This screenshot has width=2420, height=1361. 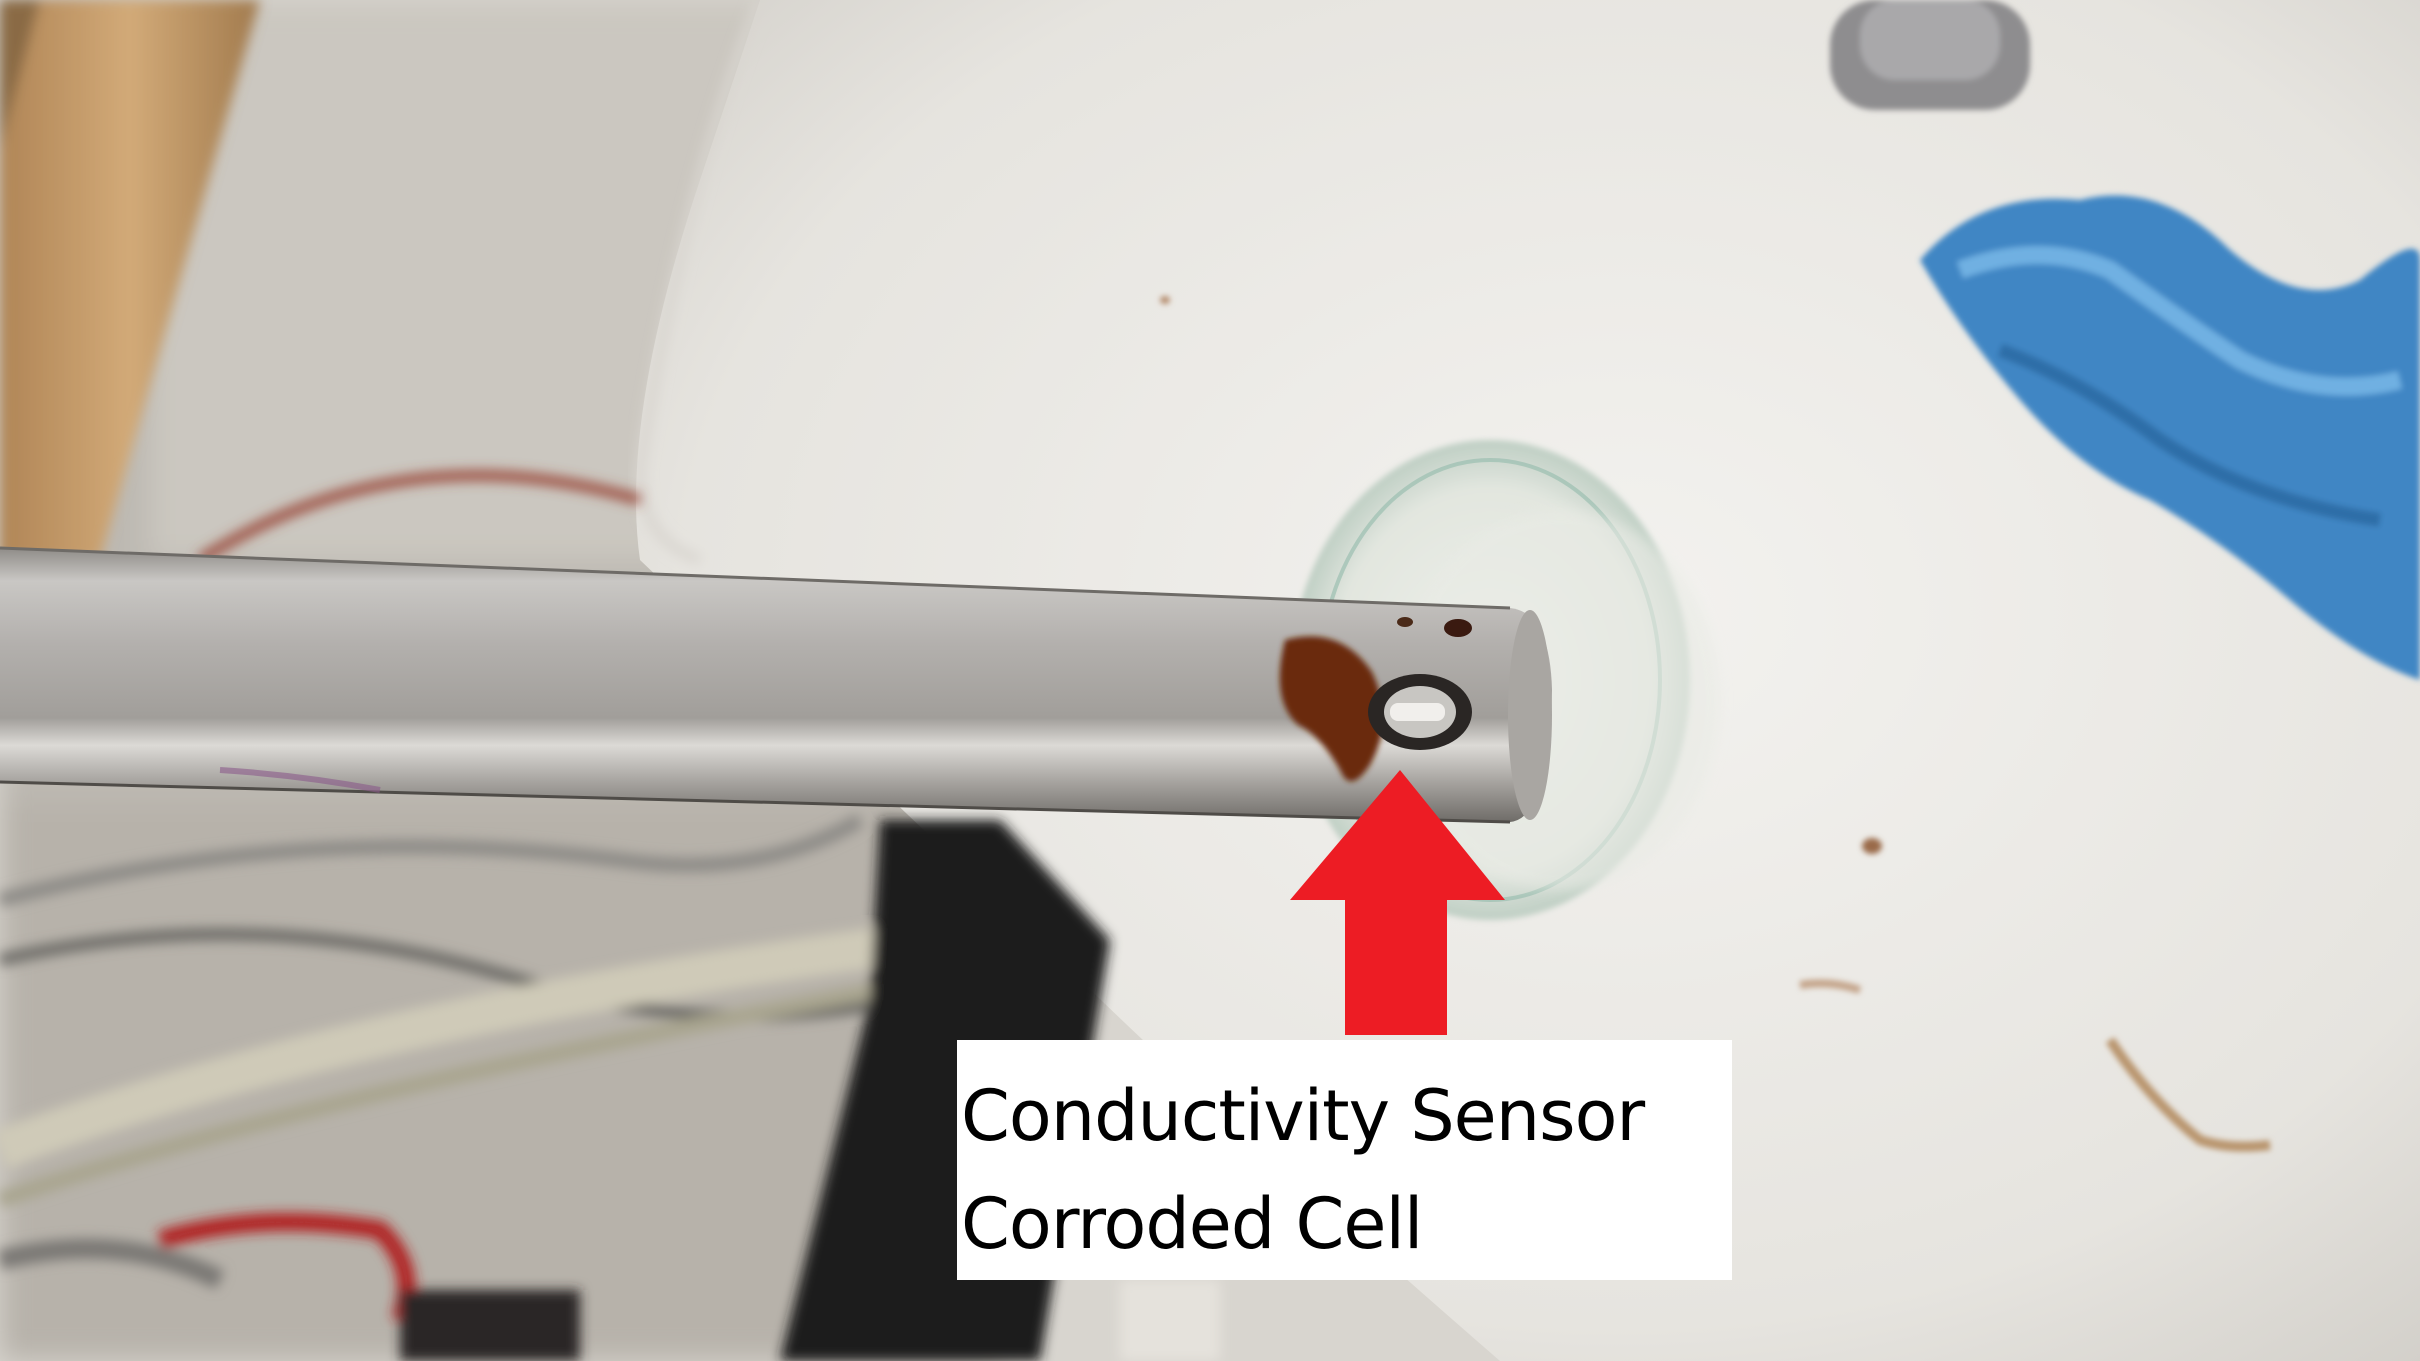 What do you see at coordinates (130, 280) in the screenshot?
I see `wooden-frame` at bounding box center [130, 280].